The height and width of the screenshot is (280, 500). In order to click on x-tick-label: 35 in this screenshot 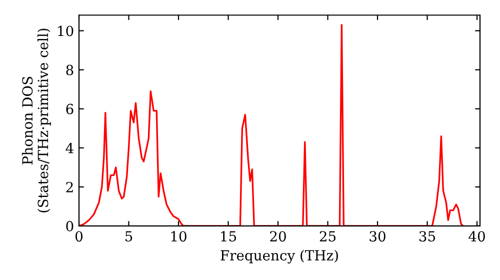, I will do `click(427, 236)`.